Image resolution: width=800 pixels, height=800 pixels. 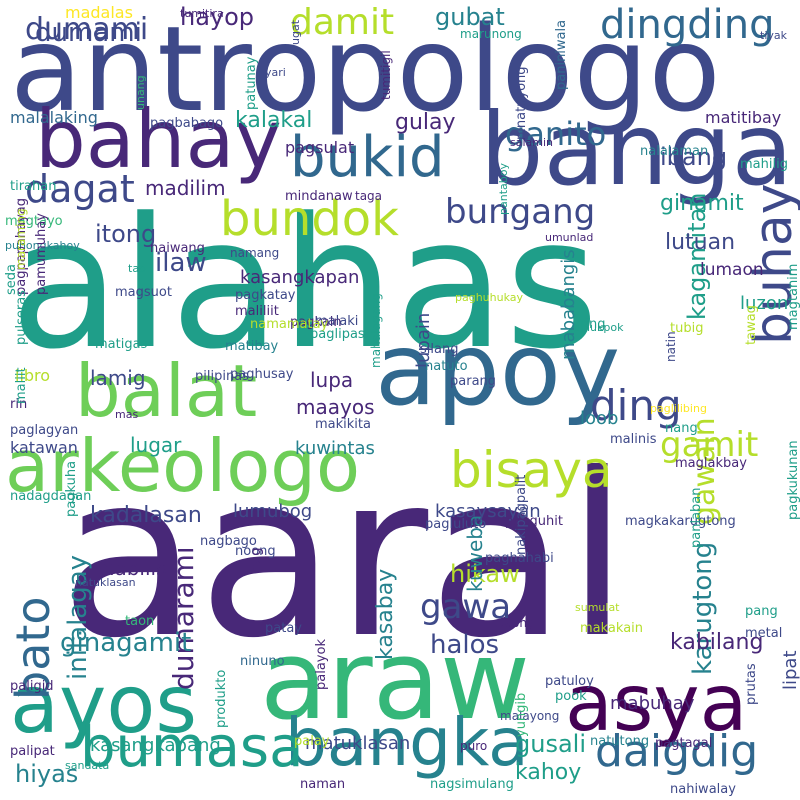 What do you see at coordinates (425, 122) in the screenshot?
I see `word-gulay: gulay` at bounding box center [425, 122].